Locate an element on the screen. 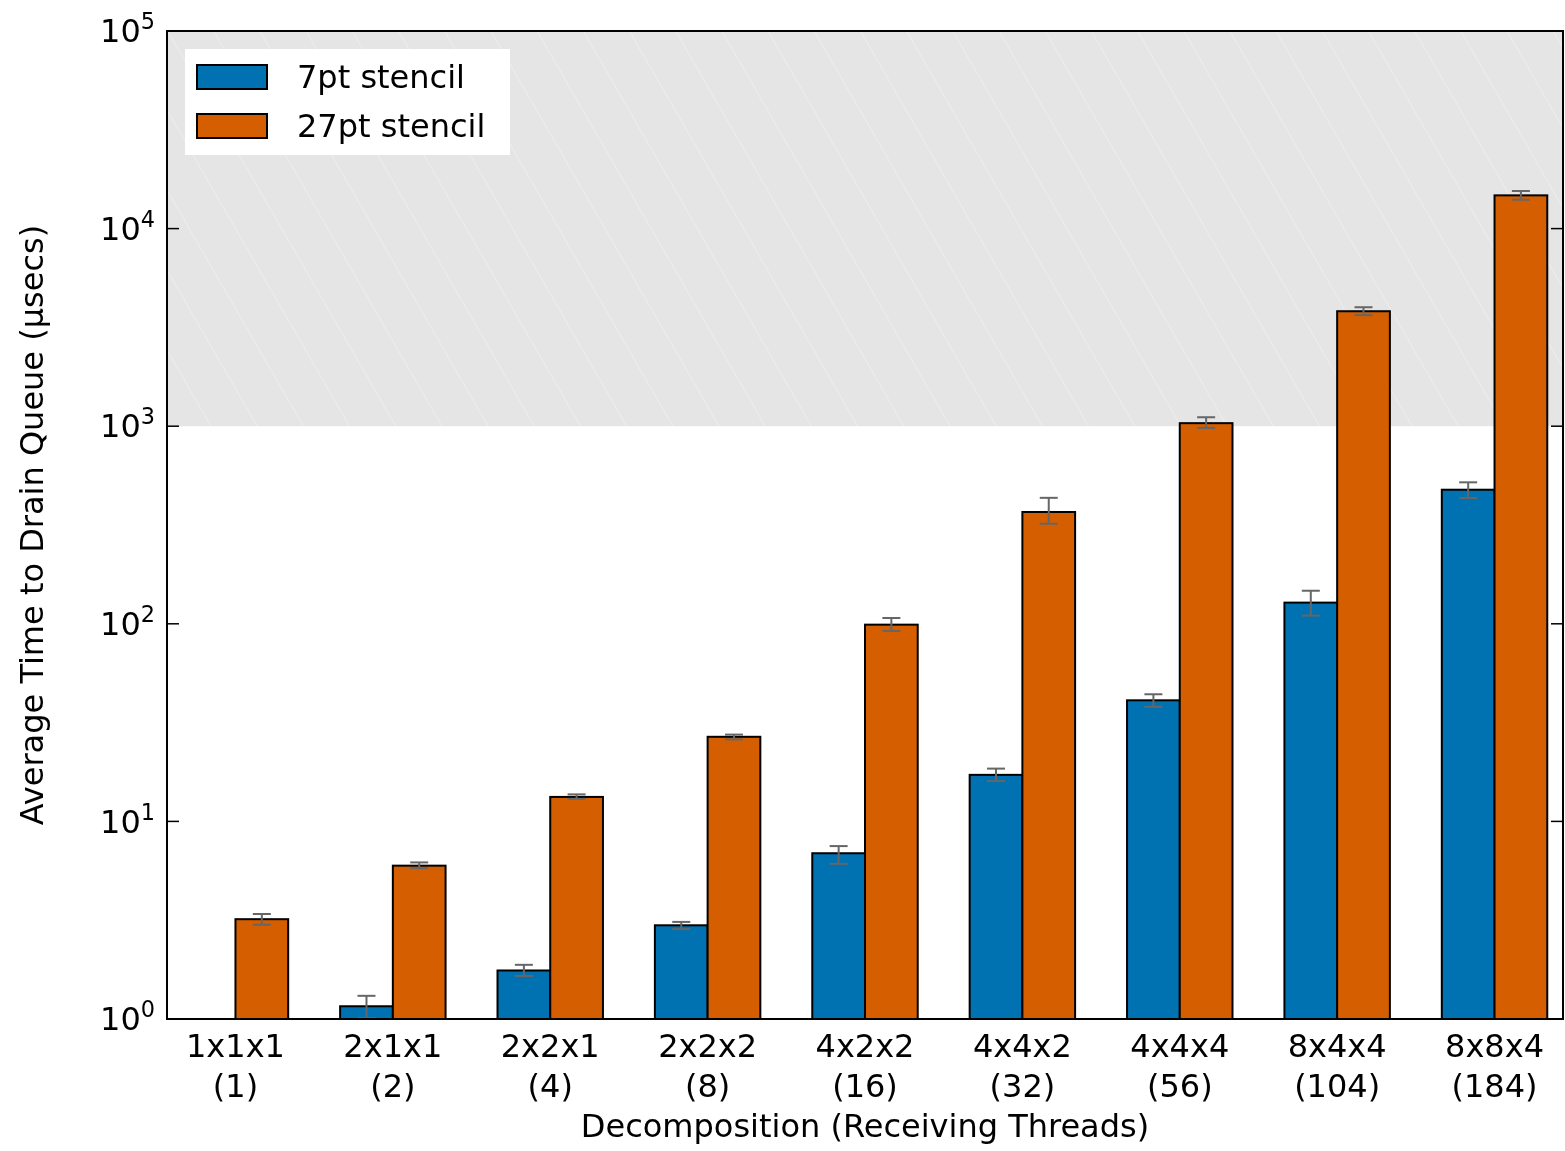 This screenshot has width=1565, height=1151. legend-label: 27pt stencil is located at coordinates (391, 126).